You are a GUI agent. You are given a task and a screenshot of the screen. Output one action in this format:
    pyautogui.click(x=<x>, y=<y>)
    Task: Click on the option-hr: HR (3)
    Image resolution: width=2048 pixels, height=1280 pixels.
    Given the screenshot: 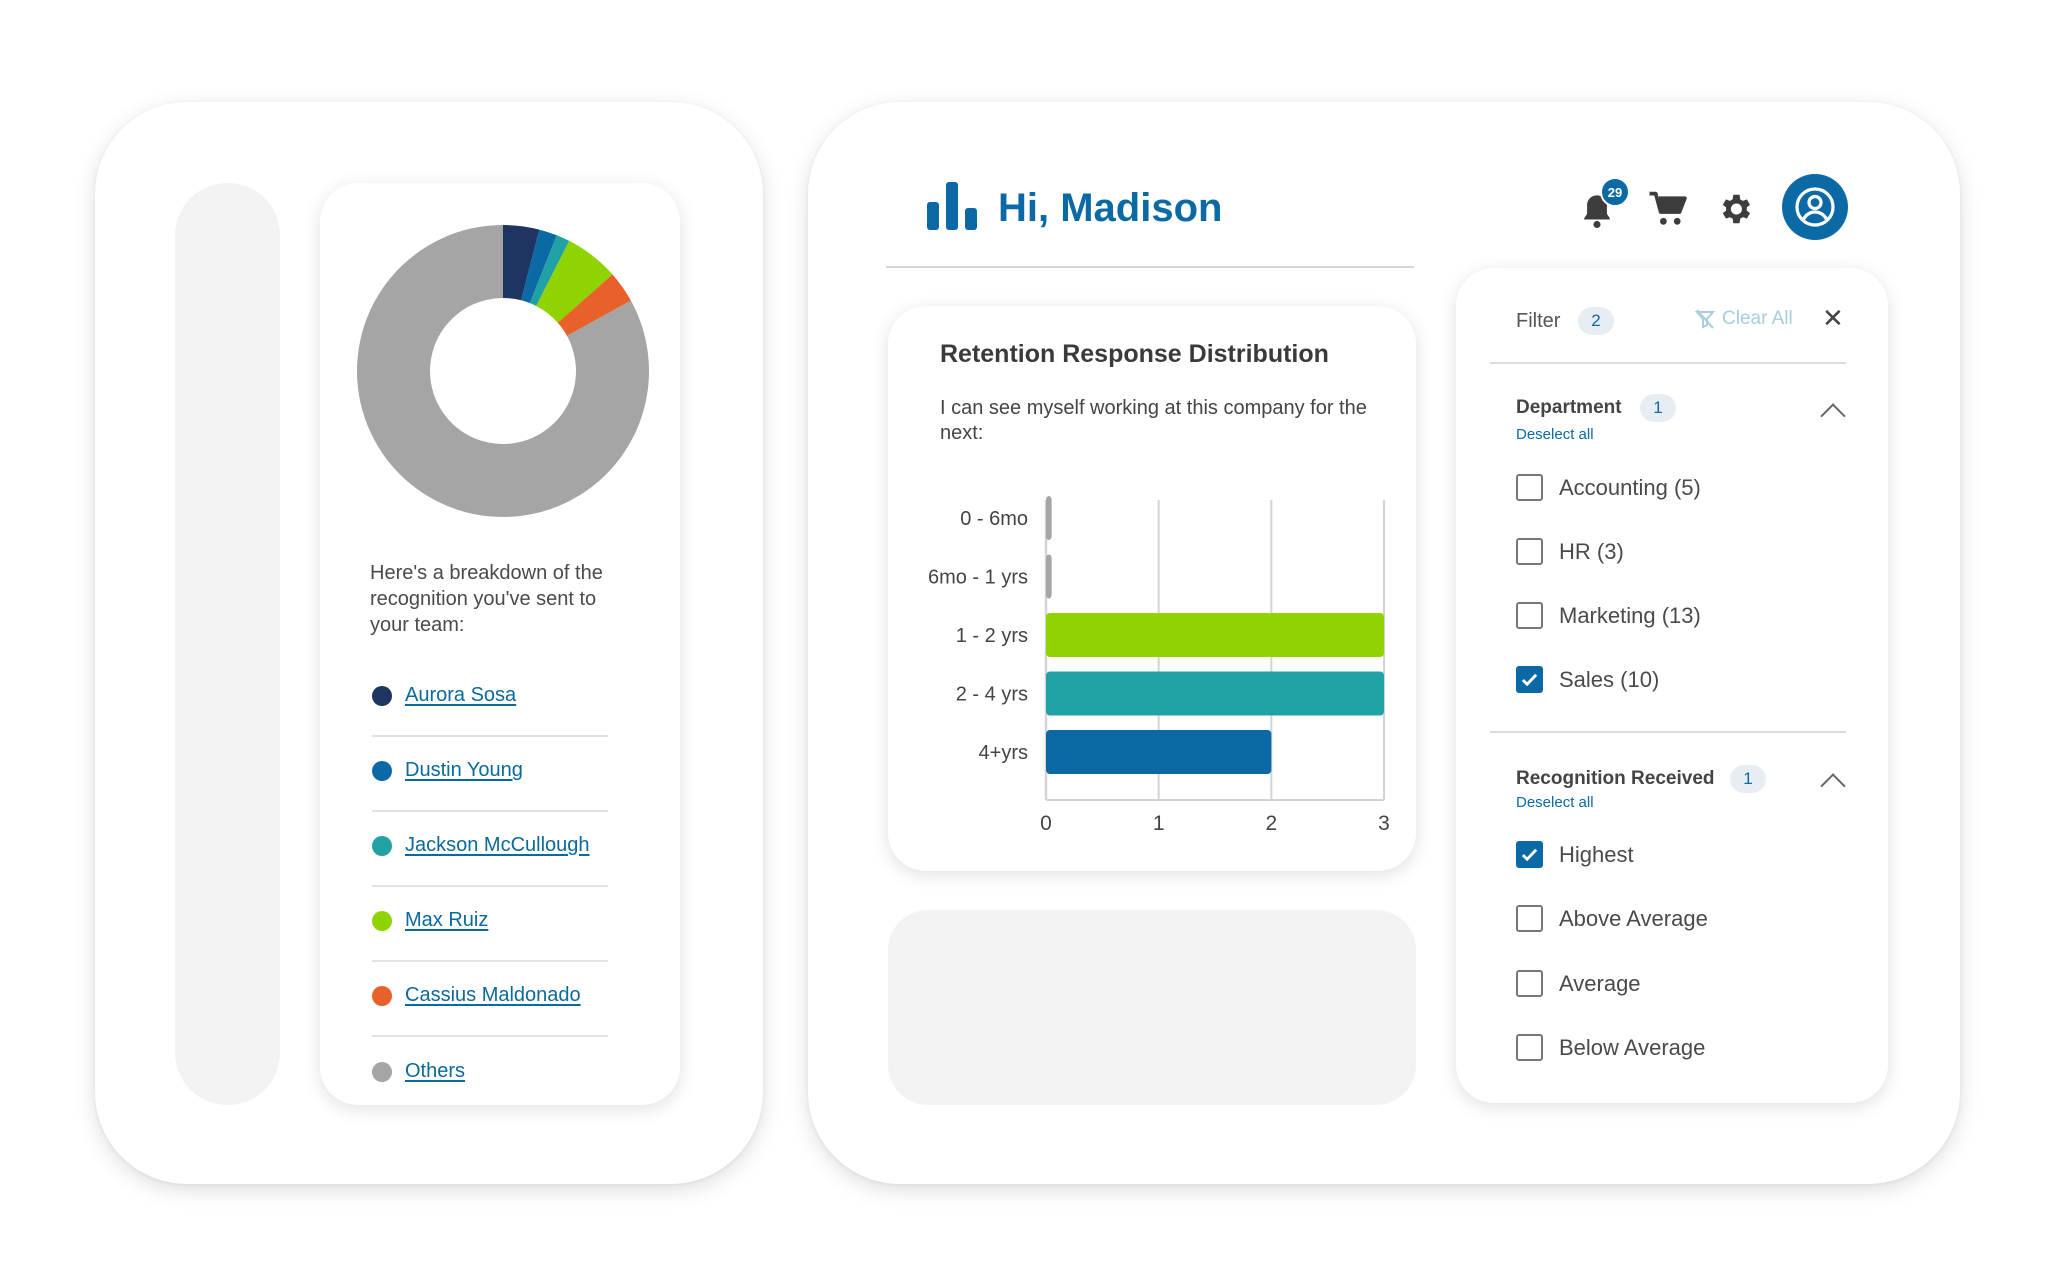 What is the action you would take?
    pyautogui.click(x=1570, y=551)
    